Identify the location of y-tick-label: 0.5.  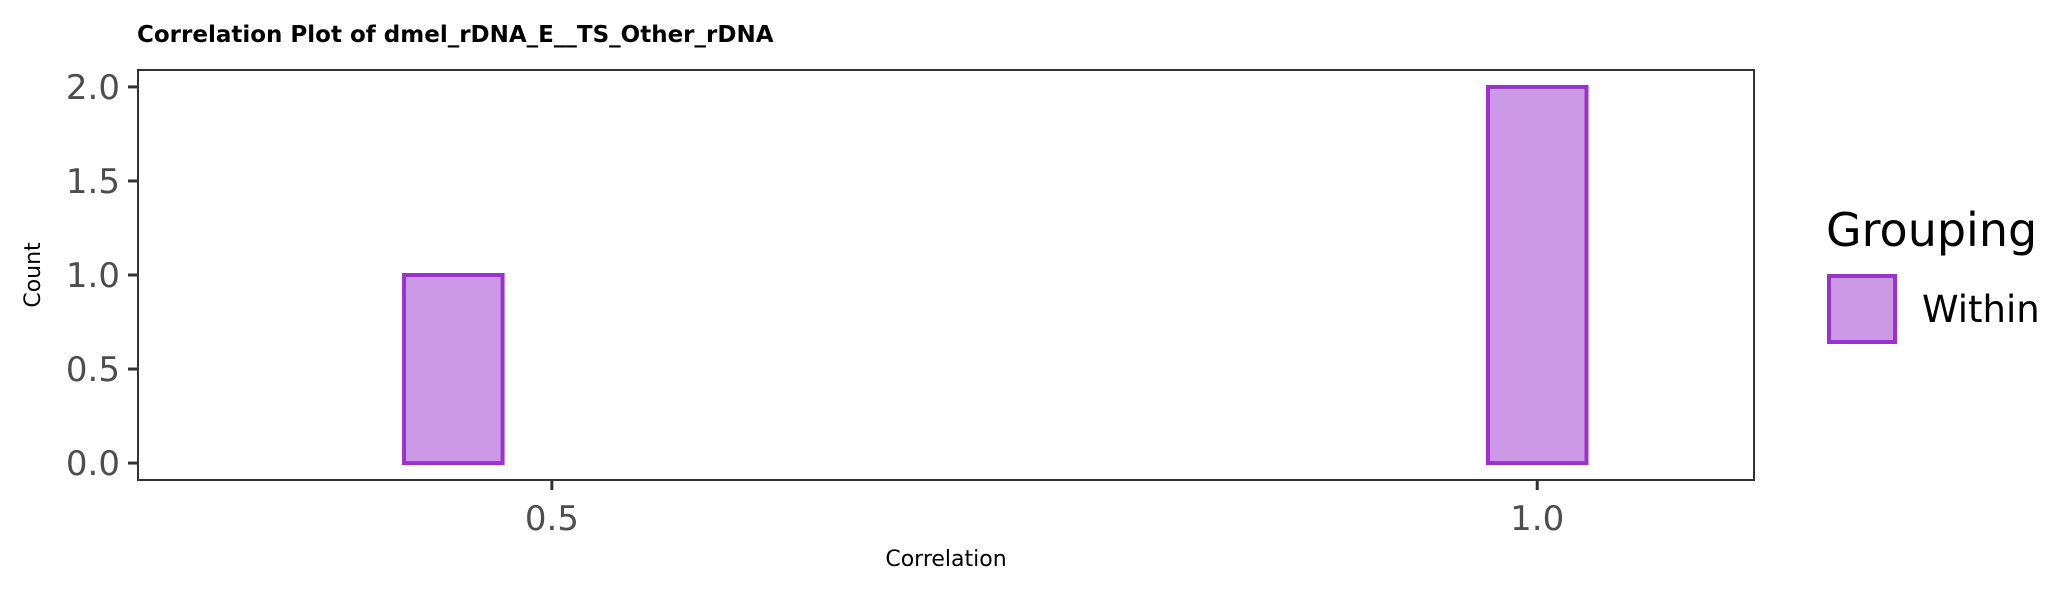
(93, 370).